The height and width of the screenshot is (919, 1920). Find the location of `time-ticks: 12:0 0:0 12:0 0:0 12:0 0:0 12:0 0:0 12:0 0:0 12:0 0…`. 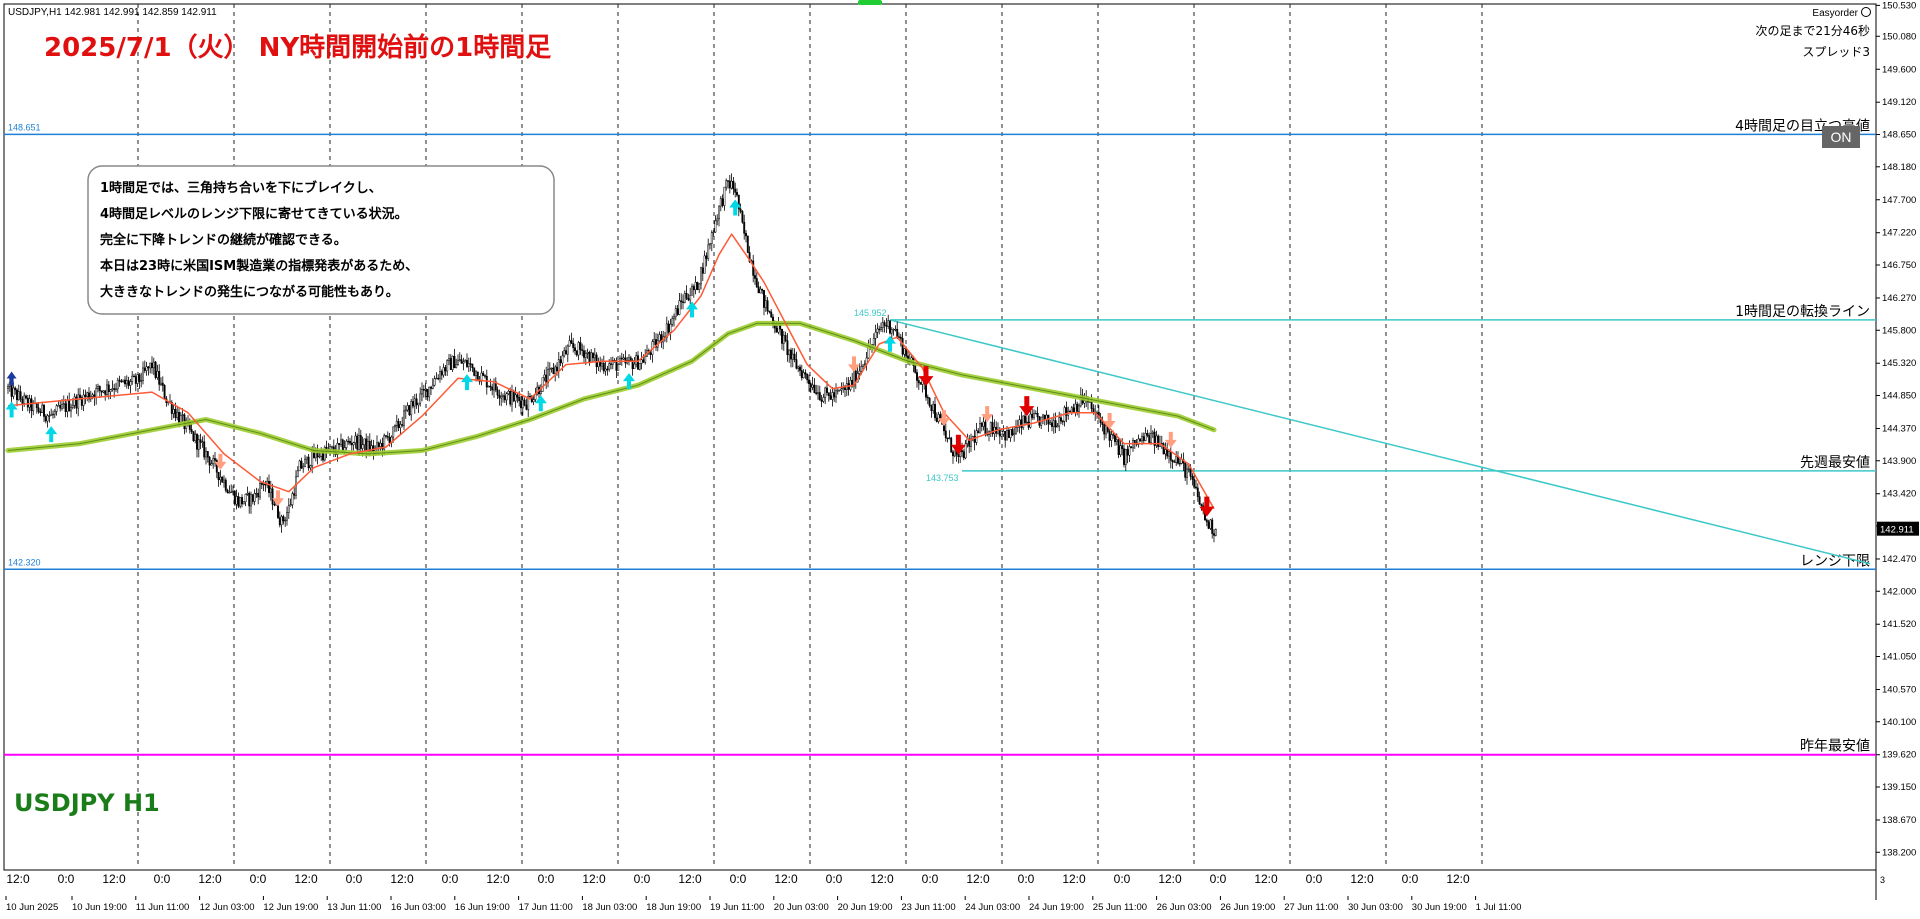

time-ticks: 12:0 0:0 12:0 0:0 12:0 0:0 12:0 0:0 12:0 0:0 12:0 0… is located at coordinates (945, 892).